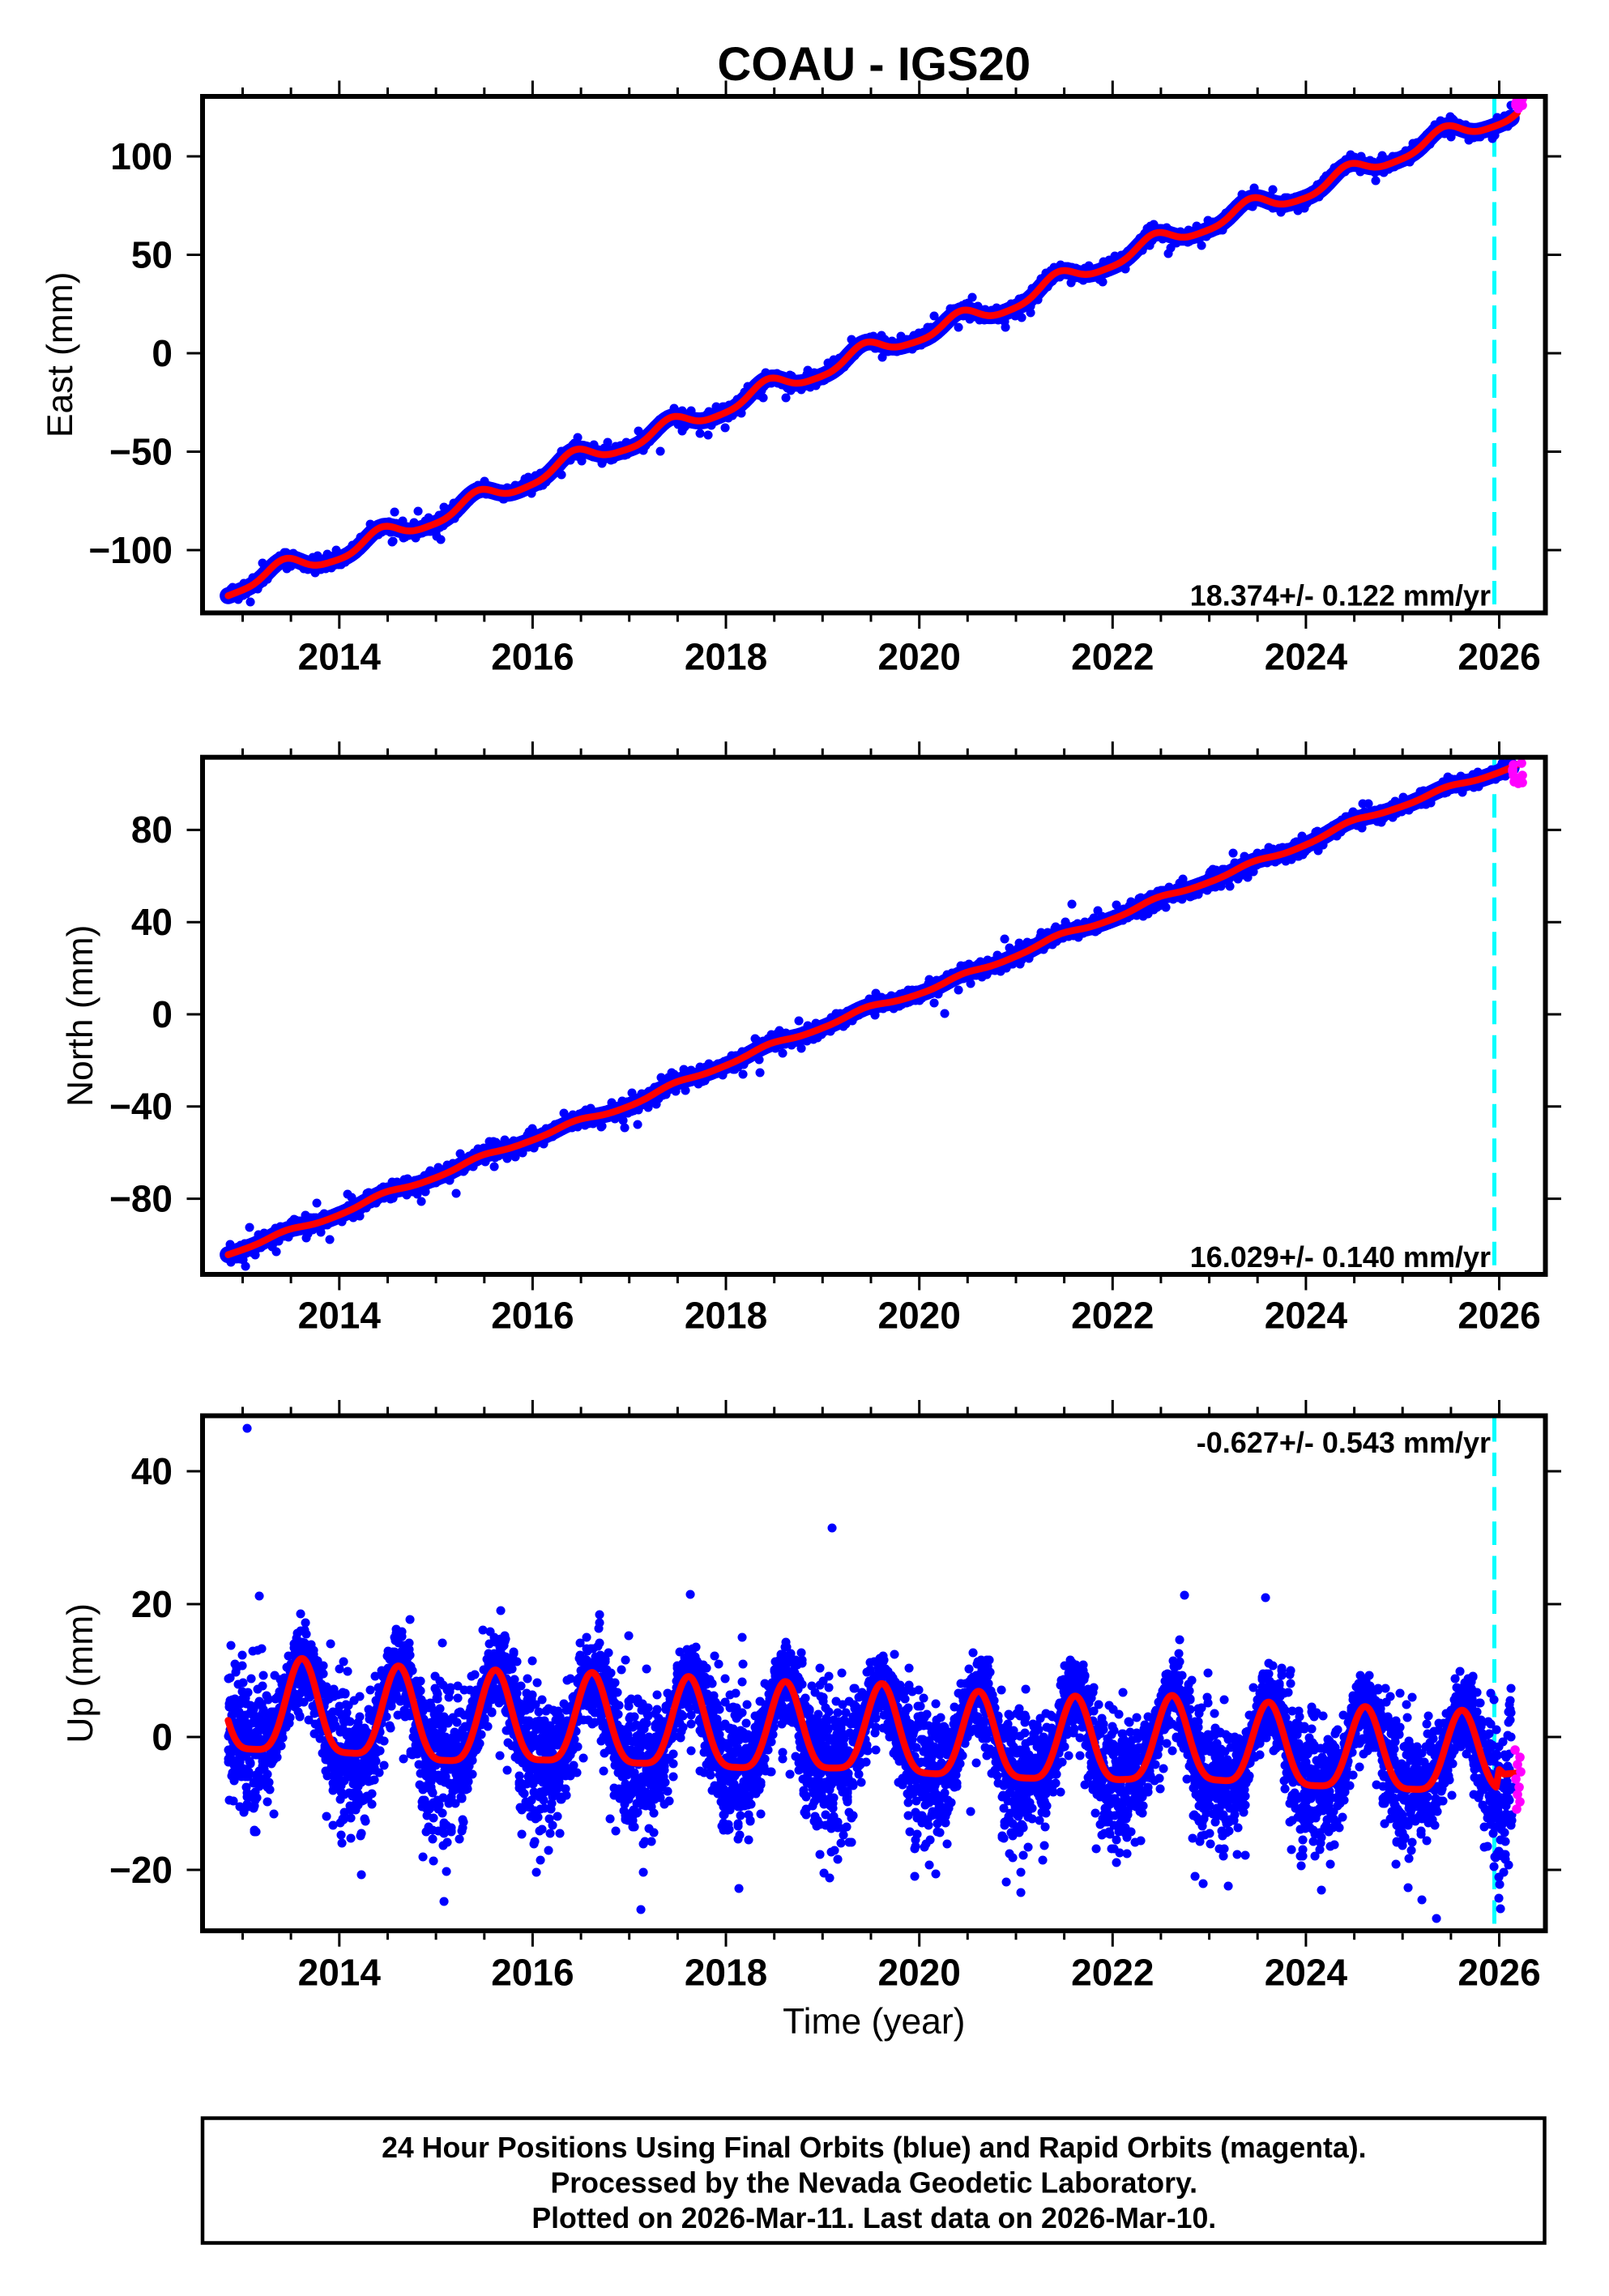  Describe the element at coordinates (1344, 1443) in the screenshot. I see `svg-text: -0.627+/- 0.543 mm/yr` at that location.